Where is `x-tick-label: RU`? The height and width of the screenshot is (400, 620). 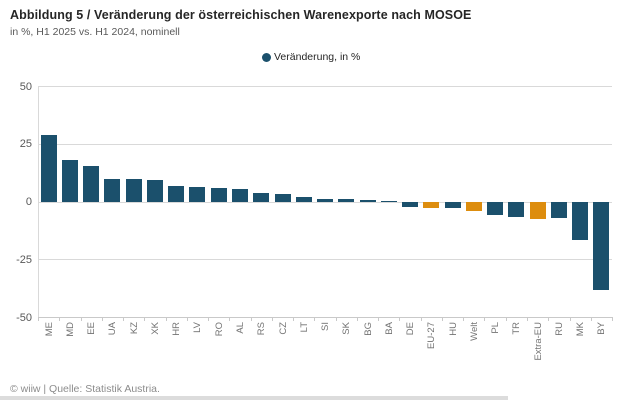 x-tick-label: RU is located at coordinates (559, 329).